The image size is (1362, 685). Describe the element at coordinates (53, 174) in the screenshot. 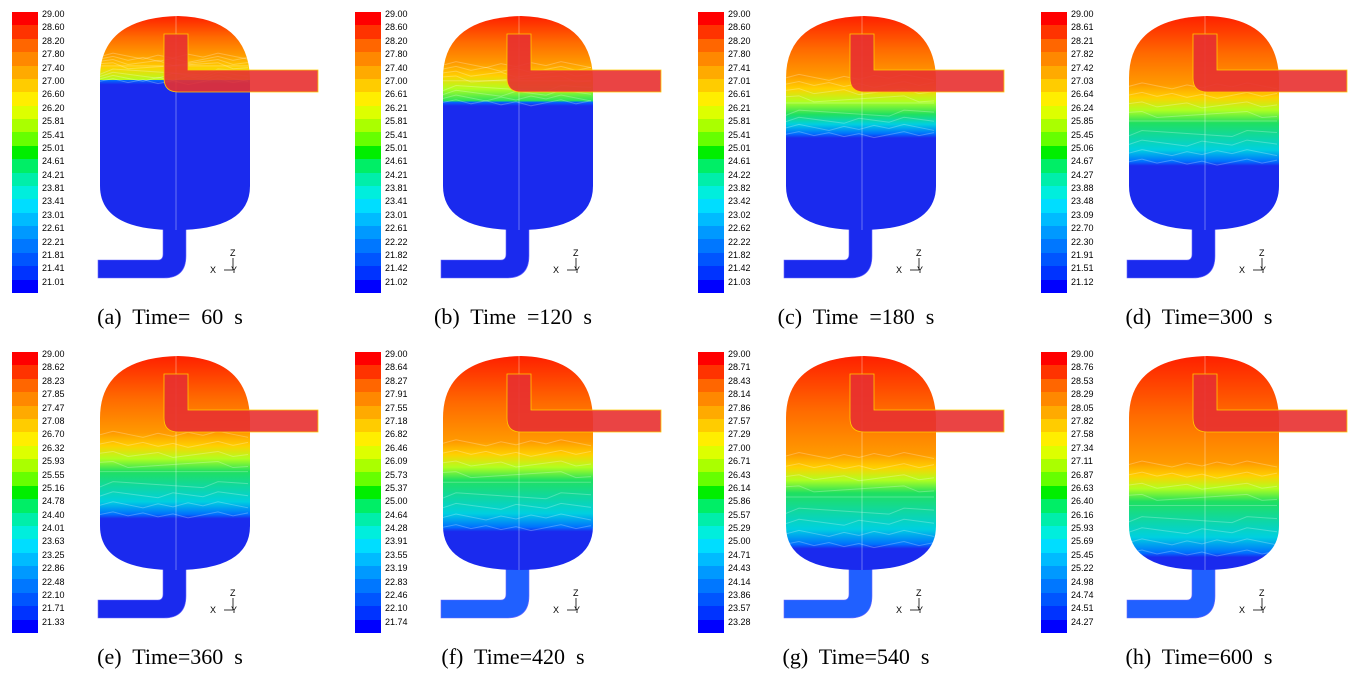

I see `color-bar-tick-label: 24.21` at that location.